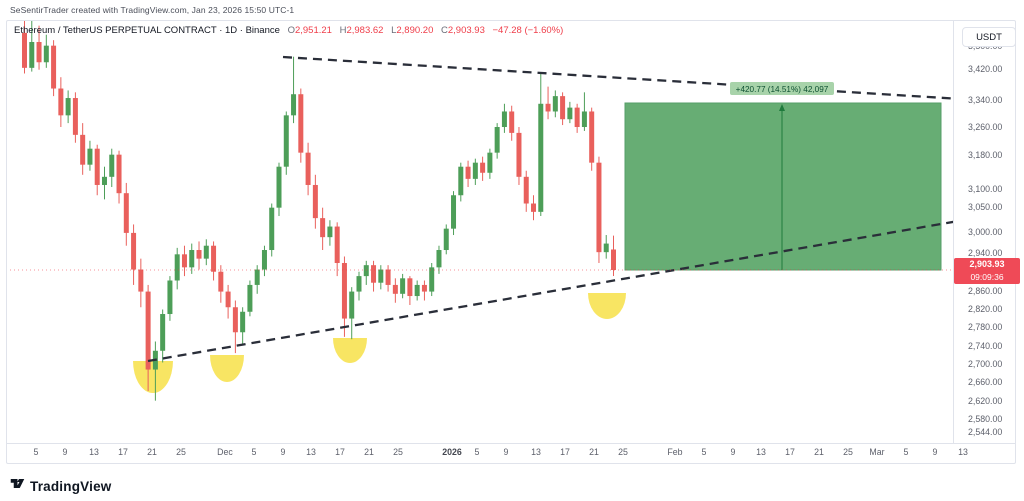 The width and height of the screenshot is (1024, 501). What do you see at coordinates (313, 30) in the screenshot?
I see `open-value: 2,951.21` at bounding box center [313, 30].